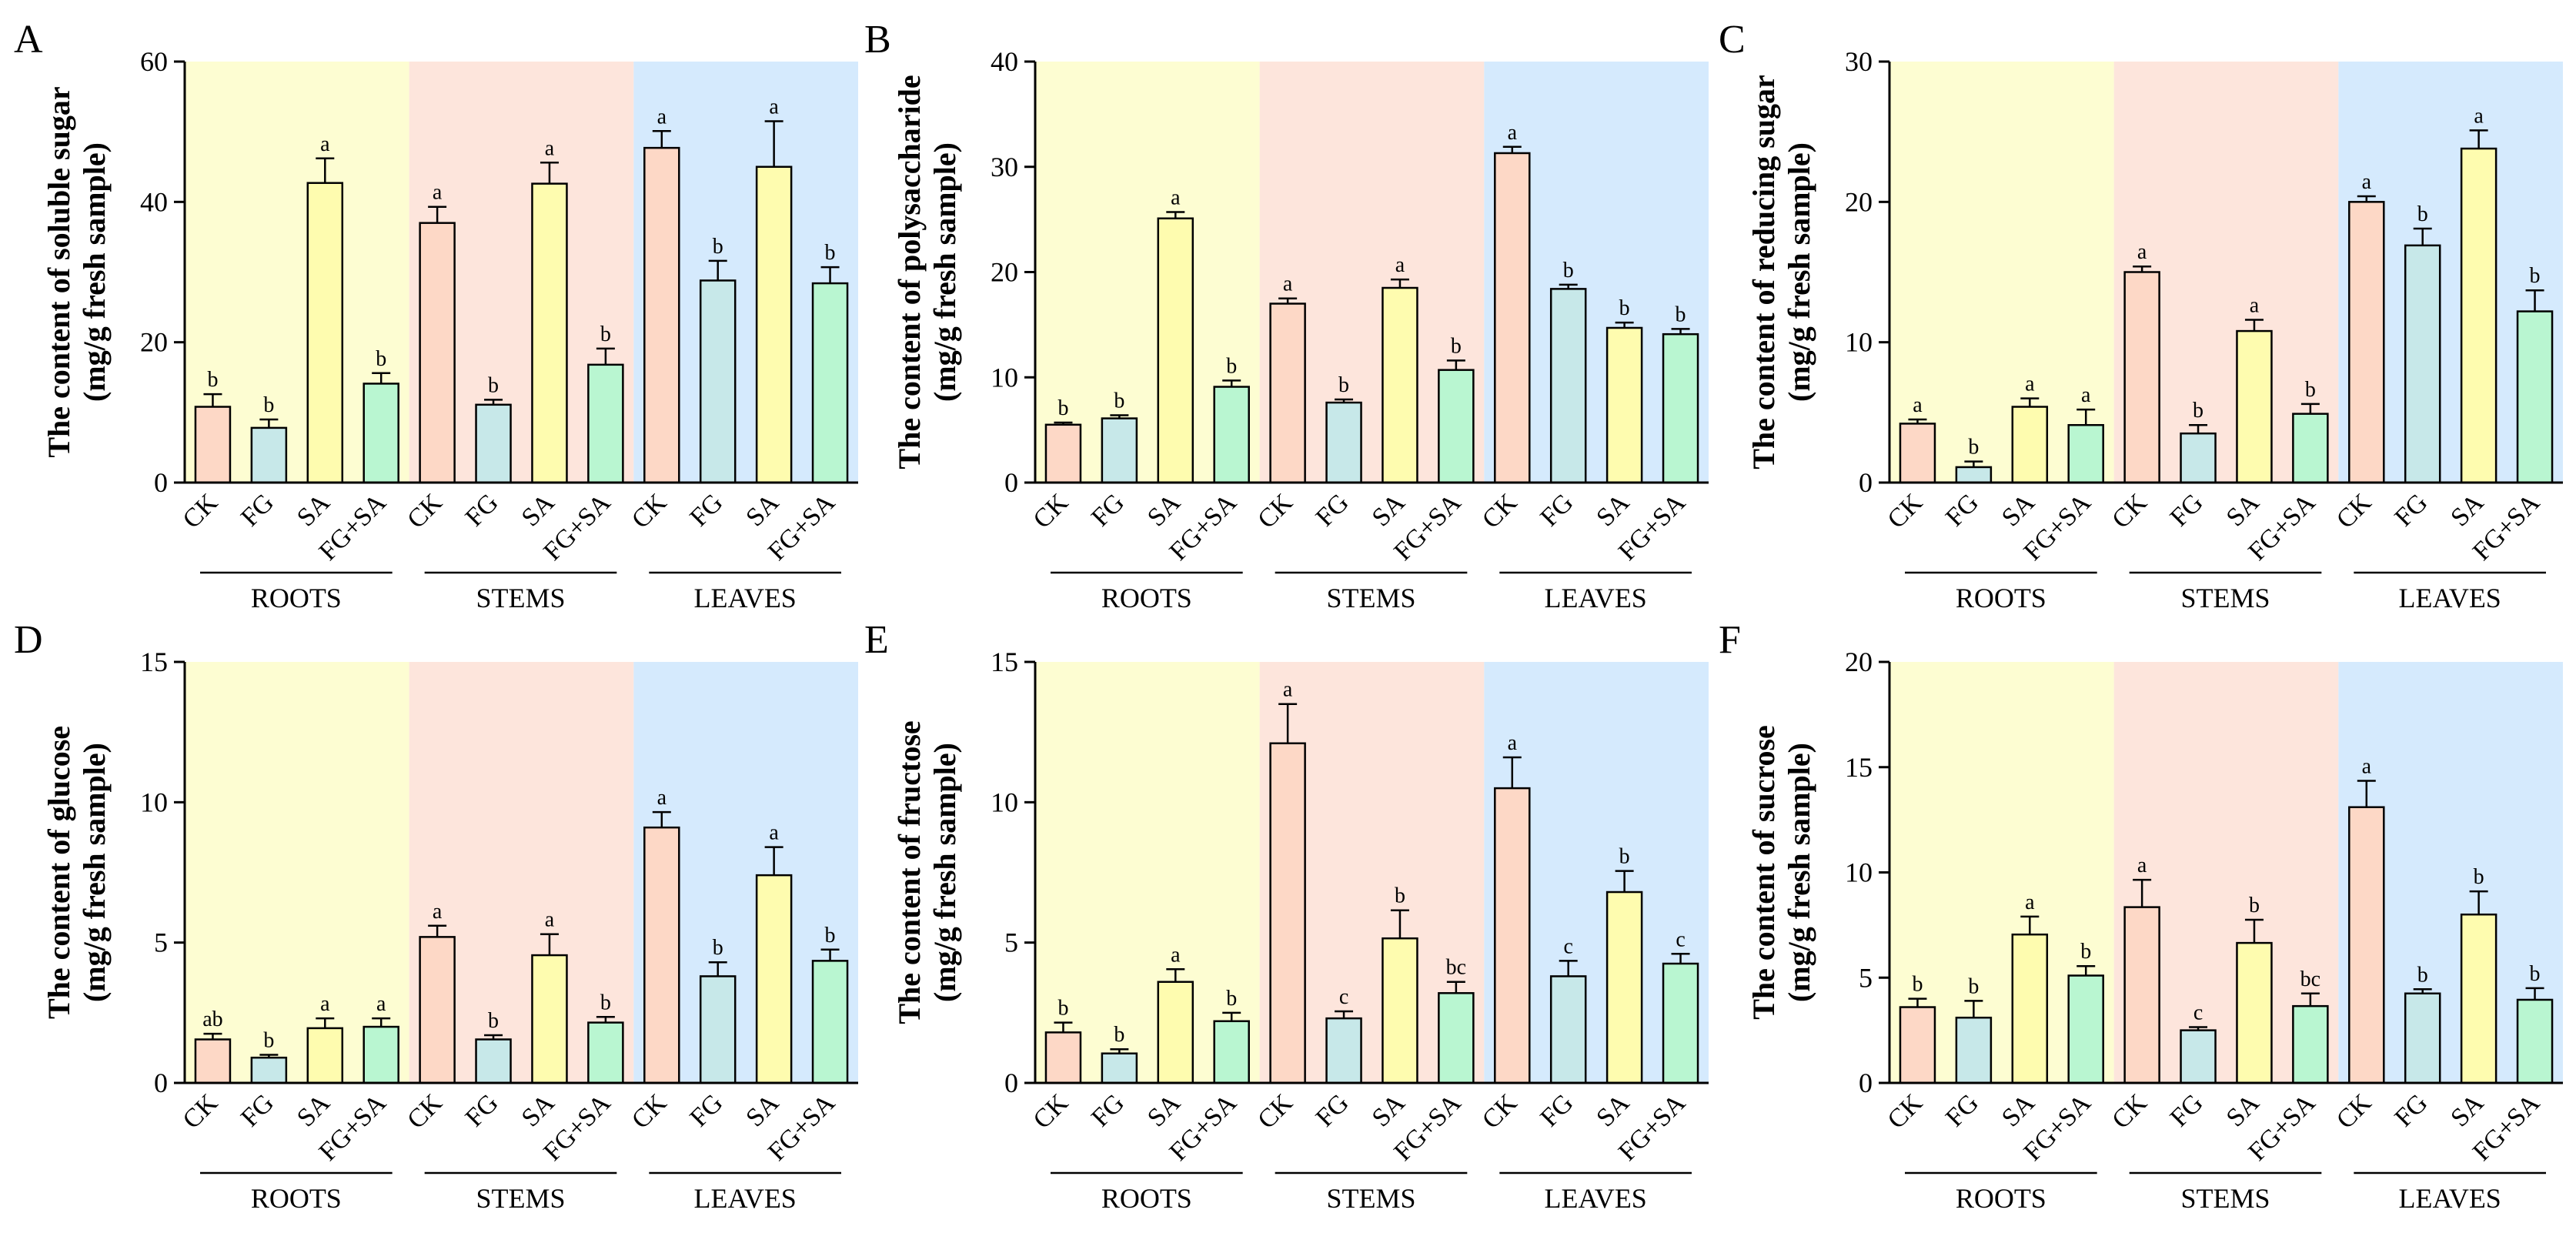  Describe the element at coordinates (909, 272) in the screenshot. I see `y-axis-title-line: The content of polysaccharide` at that location.